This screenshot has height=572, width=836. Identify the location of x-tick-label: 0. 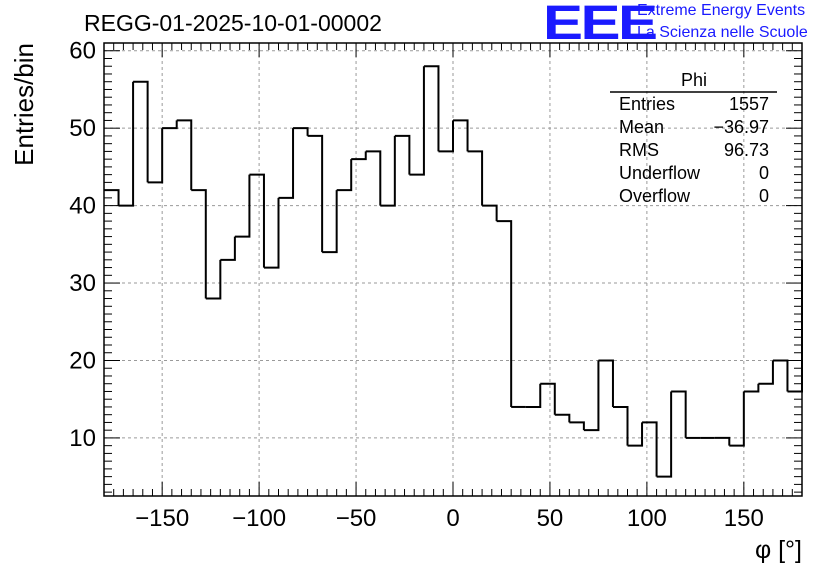
(452, 518).